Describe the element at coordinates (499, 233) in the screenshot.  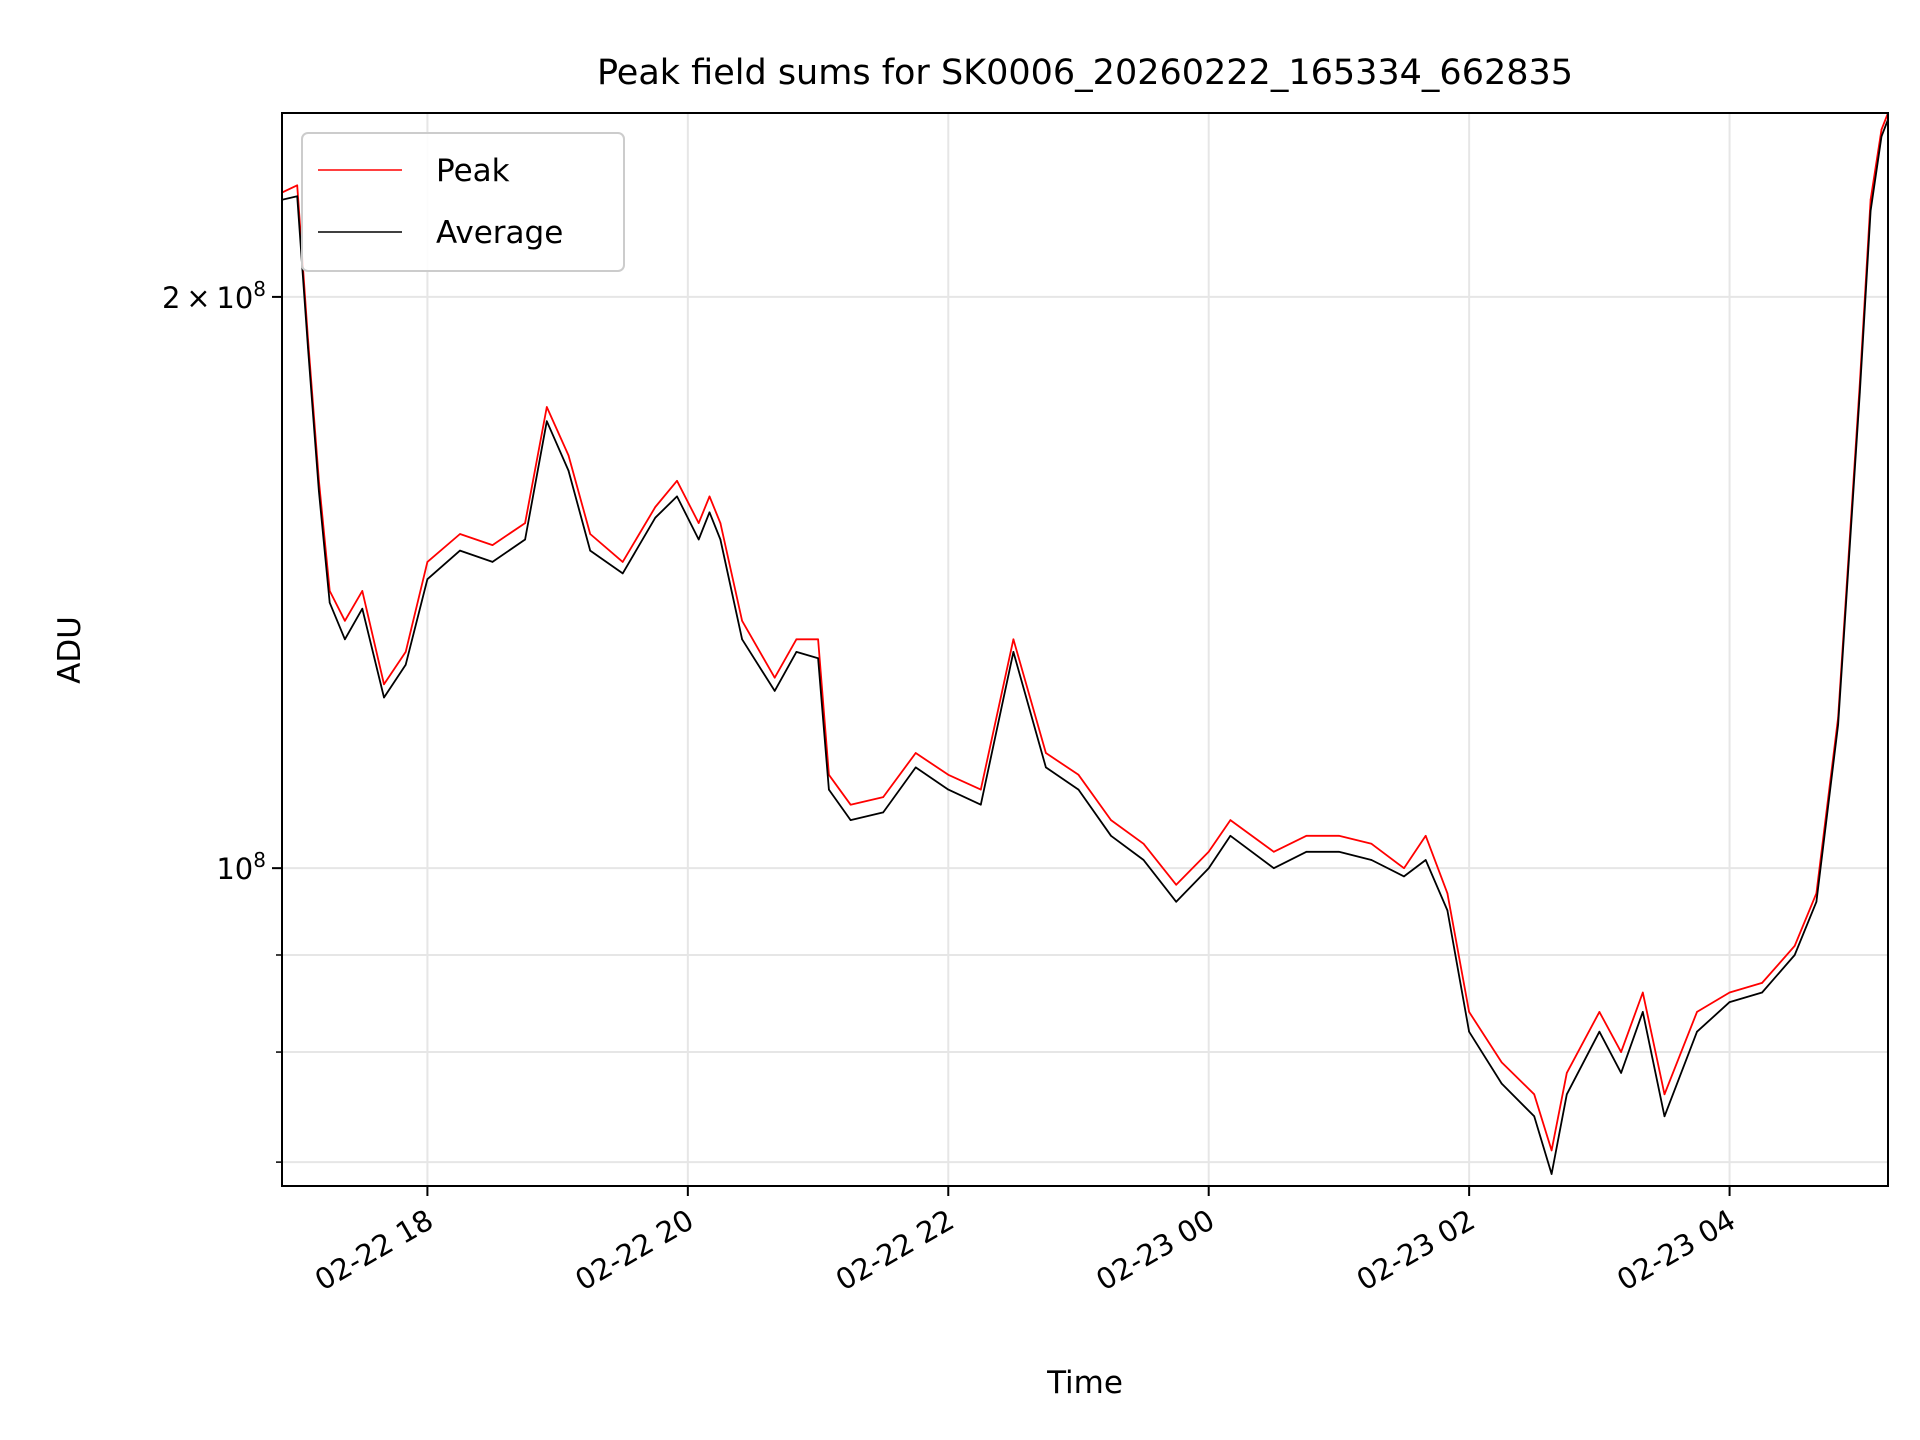
I see `legend-label-average: Average` at that location.